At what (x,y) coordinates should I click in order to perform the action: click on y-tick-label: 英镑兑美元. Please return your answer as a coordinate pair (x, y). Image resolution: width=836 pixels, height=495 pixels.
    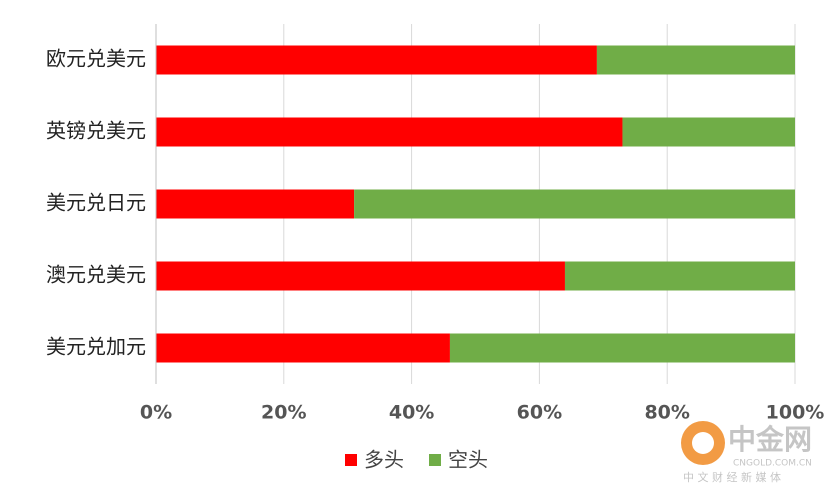
    Looking at the image, I should click on (96, 131).